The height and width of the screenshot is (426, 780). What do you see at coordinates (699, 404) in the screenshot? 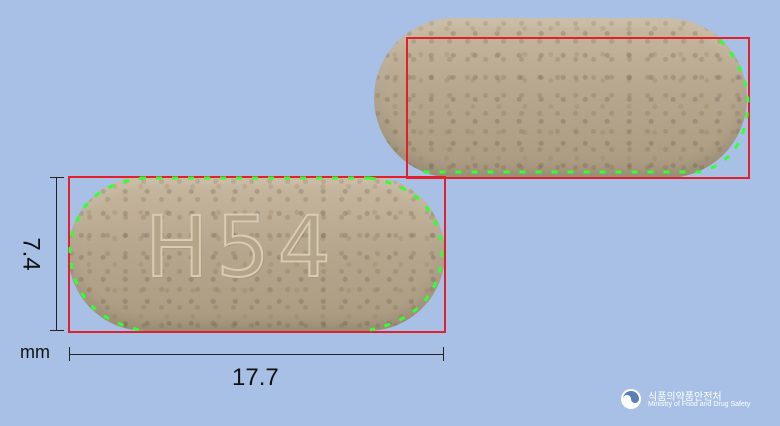
I see `watermark-english: Ministry of Food and Drug Safety` at bounding box center [699, 404].